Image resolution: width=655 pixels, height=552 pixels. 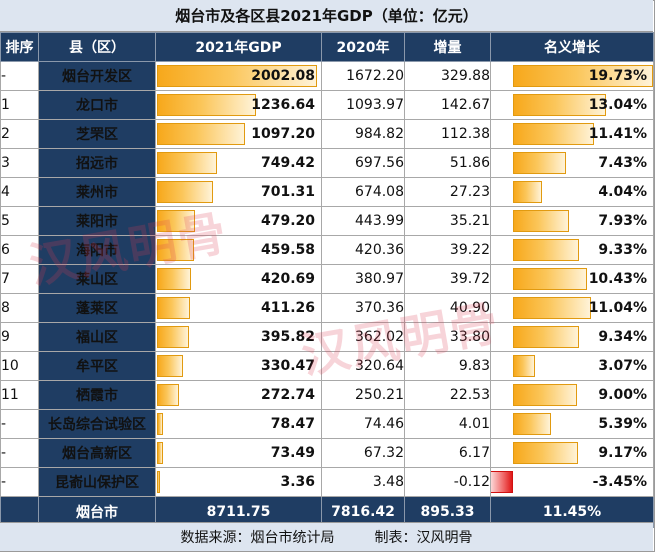 What do you see at coordinates (287, 221) in the screenshot?
I see `row-gdp2021: 479.20` at bounding box center [287, 221].